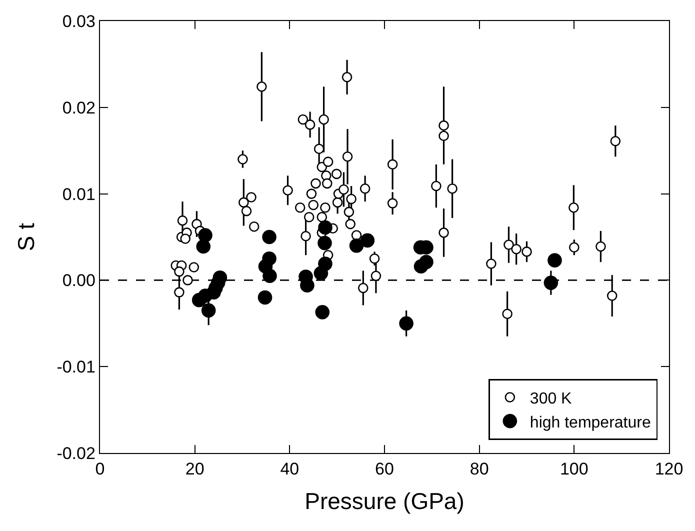  Describe the element at coordinates (574, 469) in the screenshot. I see `x-tick-label: 100` at that location.